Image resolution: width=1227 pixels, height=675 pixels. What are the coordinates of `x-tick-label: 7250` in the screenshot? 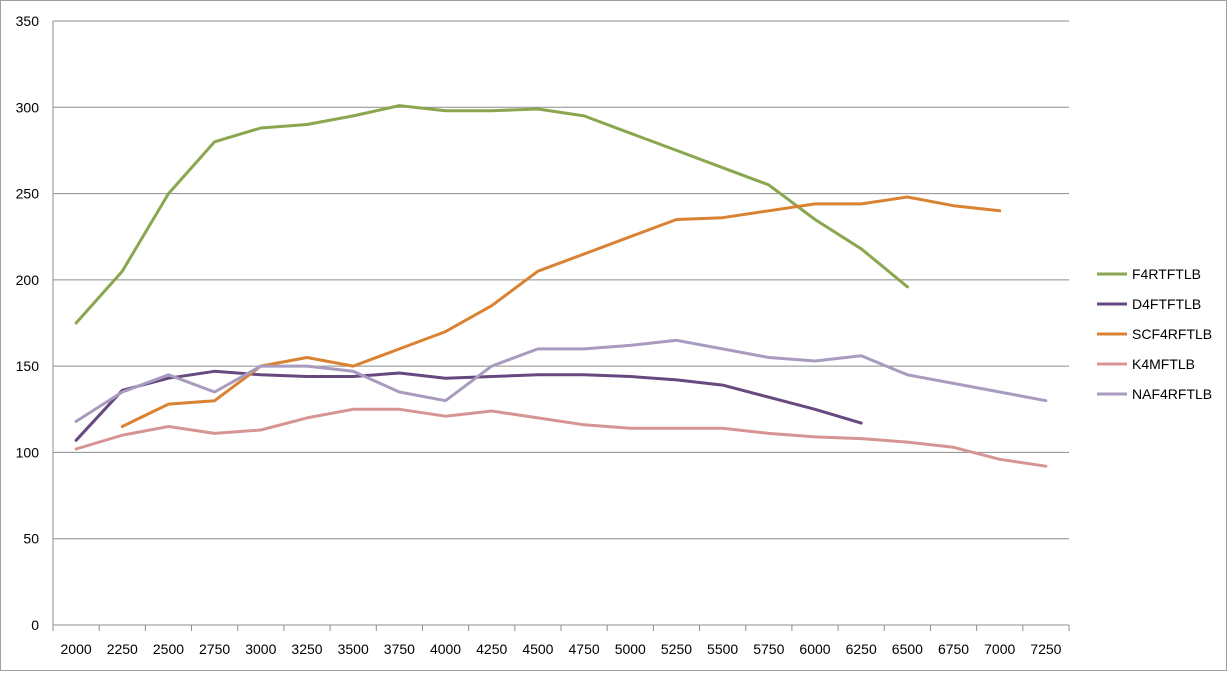 It's located at (1045, 649).